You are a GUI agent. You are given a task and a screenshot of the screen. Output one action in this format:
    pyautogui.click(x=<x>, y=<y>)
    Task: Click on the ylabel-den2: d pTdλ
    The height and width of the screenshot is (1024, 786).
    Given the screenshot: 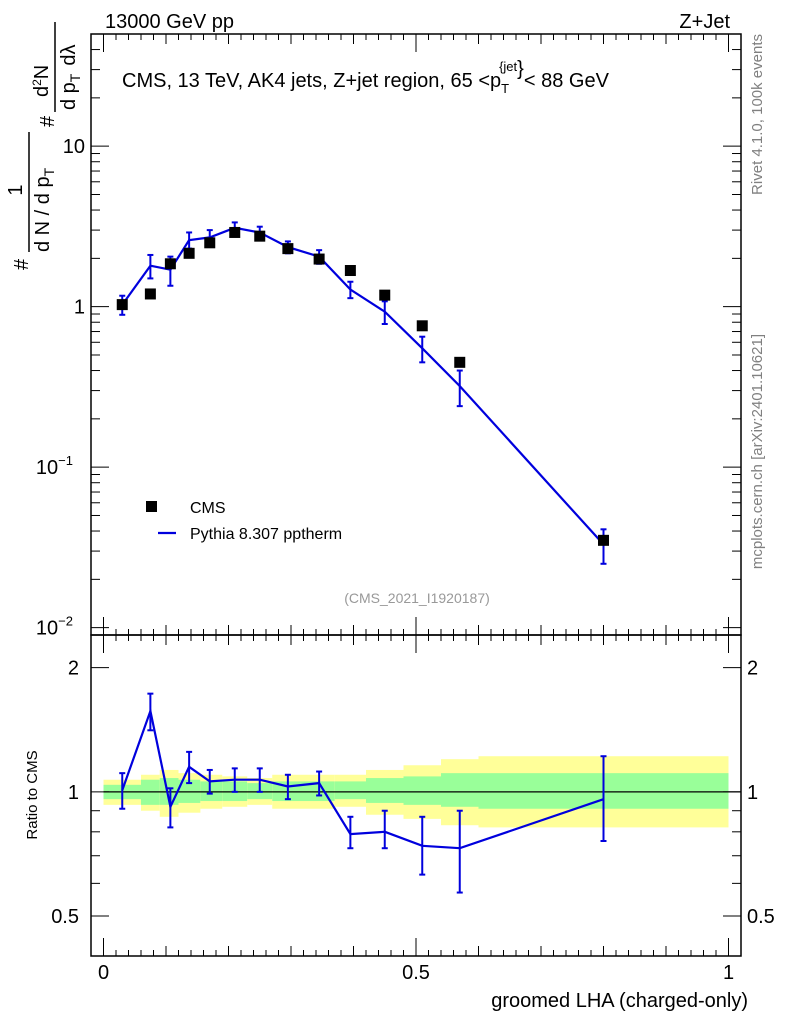 What is the action you would take?
    pyautogui.click(x=70, y=78)
    